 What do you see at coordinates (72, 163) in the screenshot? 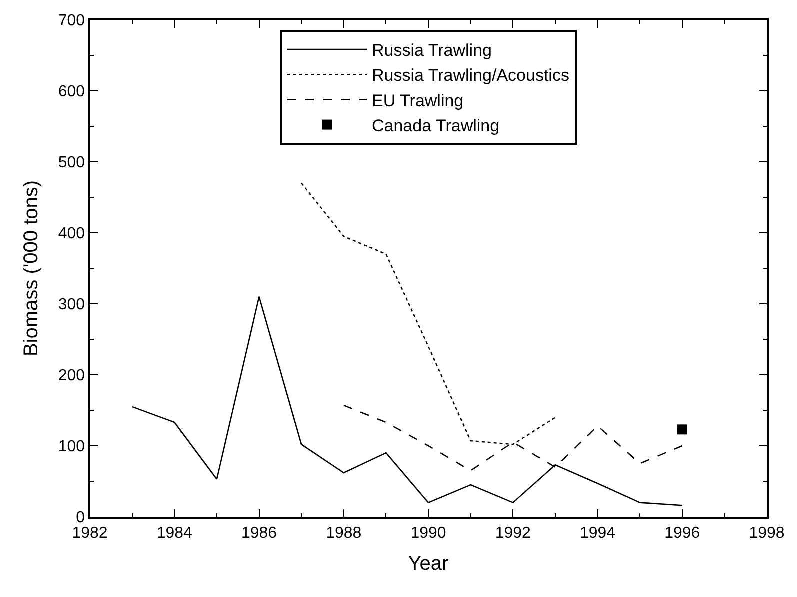
I see `y-tick-label: 500` at bounding box center [72, 163].